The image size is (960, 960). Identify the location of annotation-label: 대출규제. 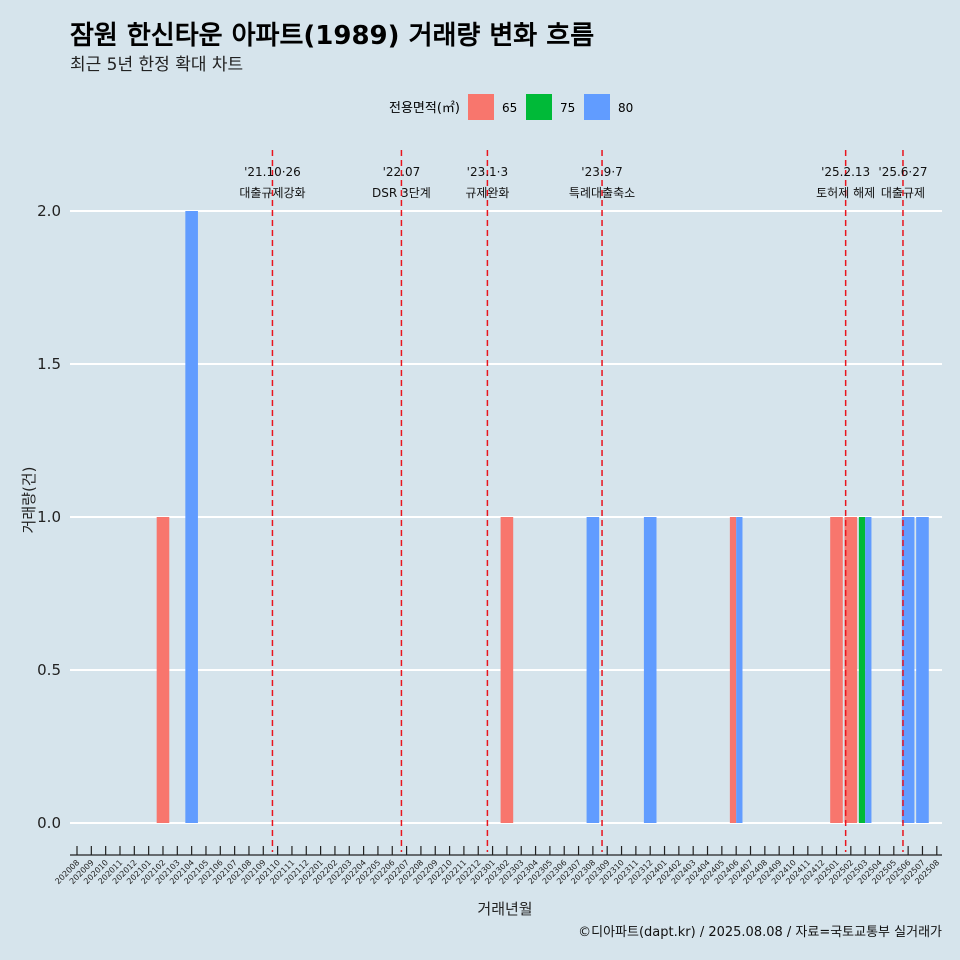
(903, 193).